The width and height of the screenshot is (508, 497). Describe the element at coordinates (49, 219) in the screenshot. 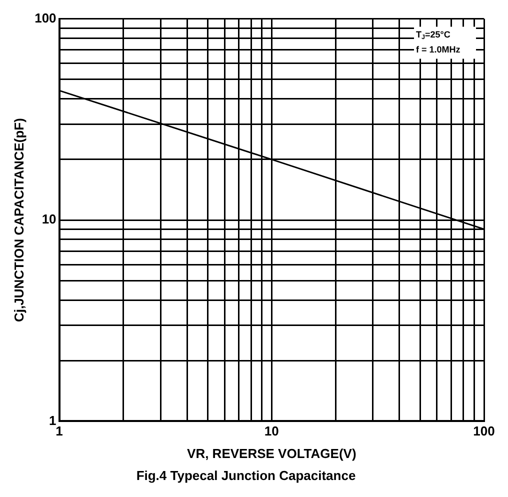

I see `y-tick-label: 10` at that location.